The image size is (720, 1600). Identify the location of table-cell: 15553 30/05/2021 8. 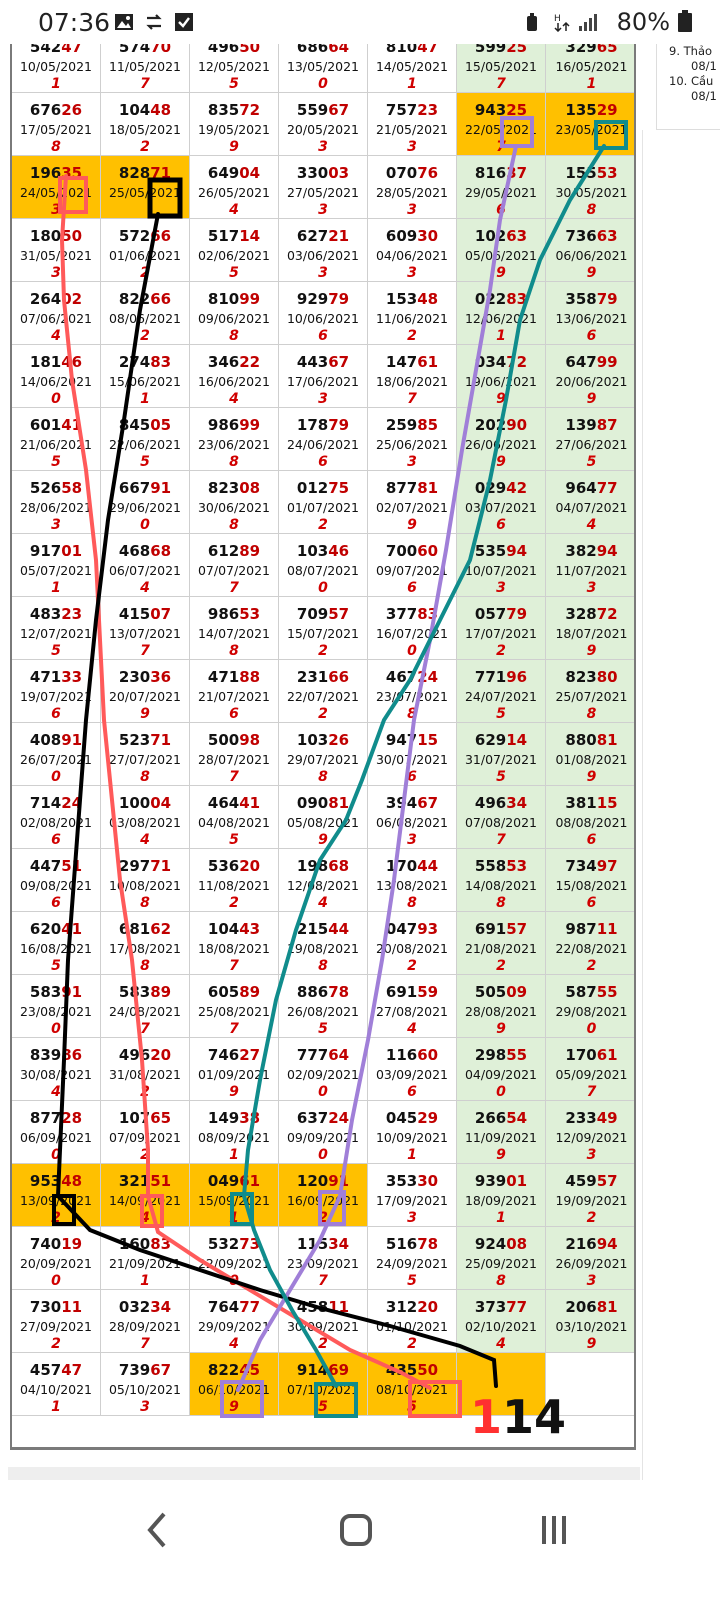
(590, 187).